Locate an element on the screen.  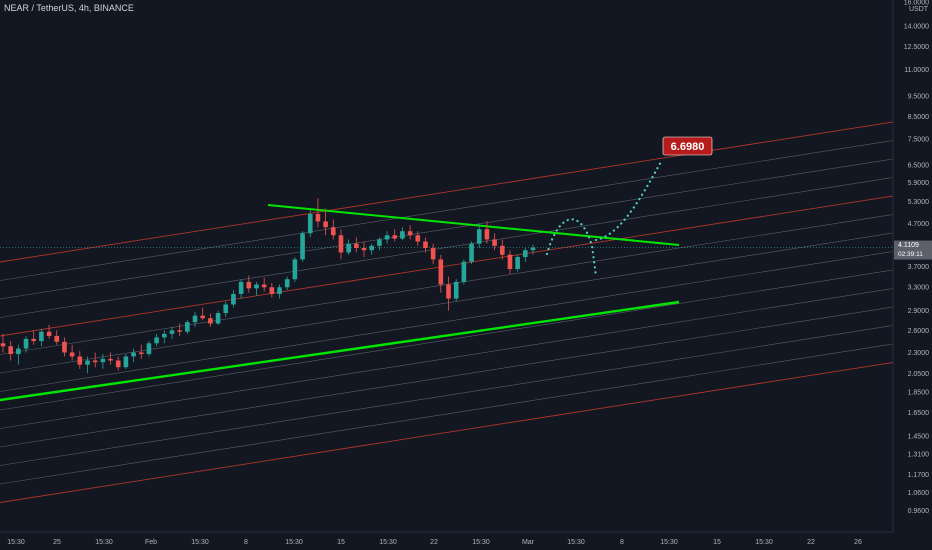
current-price-badge: 4.1109 02:39:11 is located at coordinates (913, 250).